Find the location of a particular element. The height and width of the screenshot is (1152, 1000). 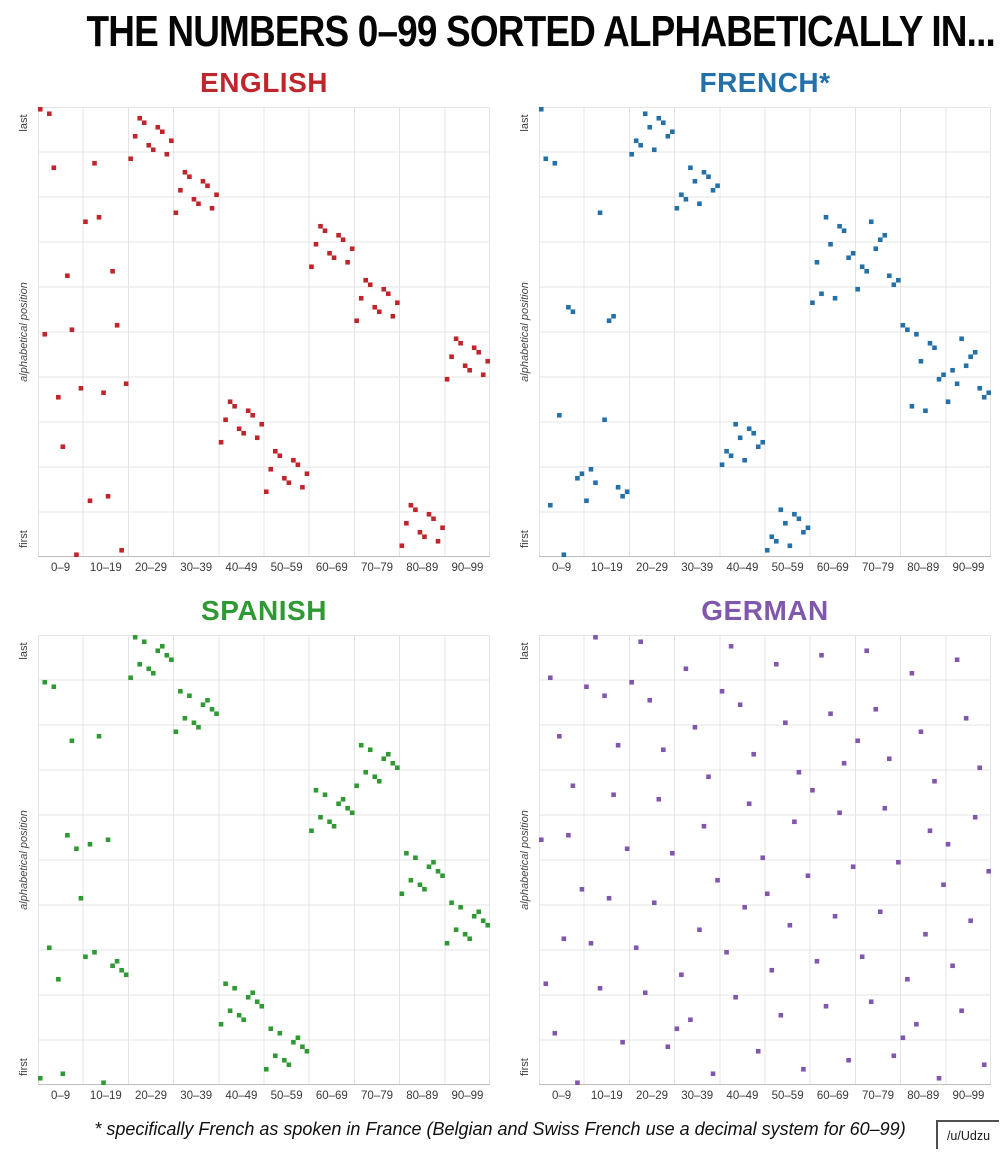

x-tick-label: 0–9 is located at coordinates (562, 1096).